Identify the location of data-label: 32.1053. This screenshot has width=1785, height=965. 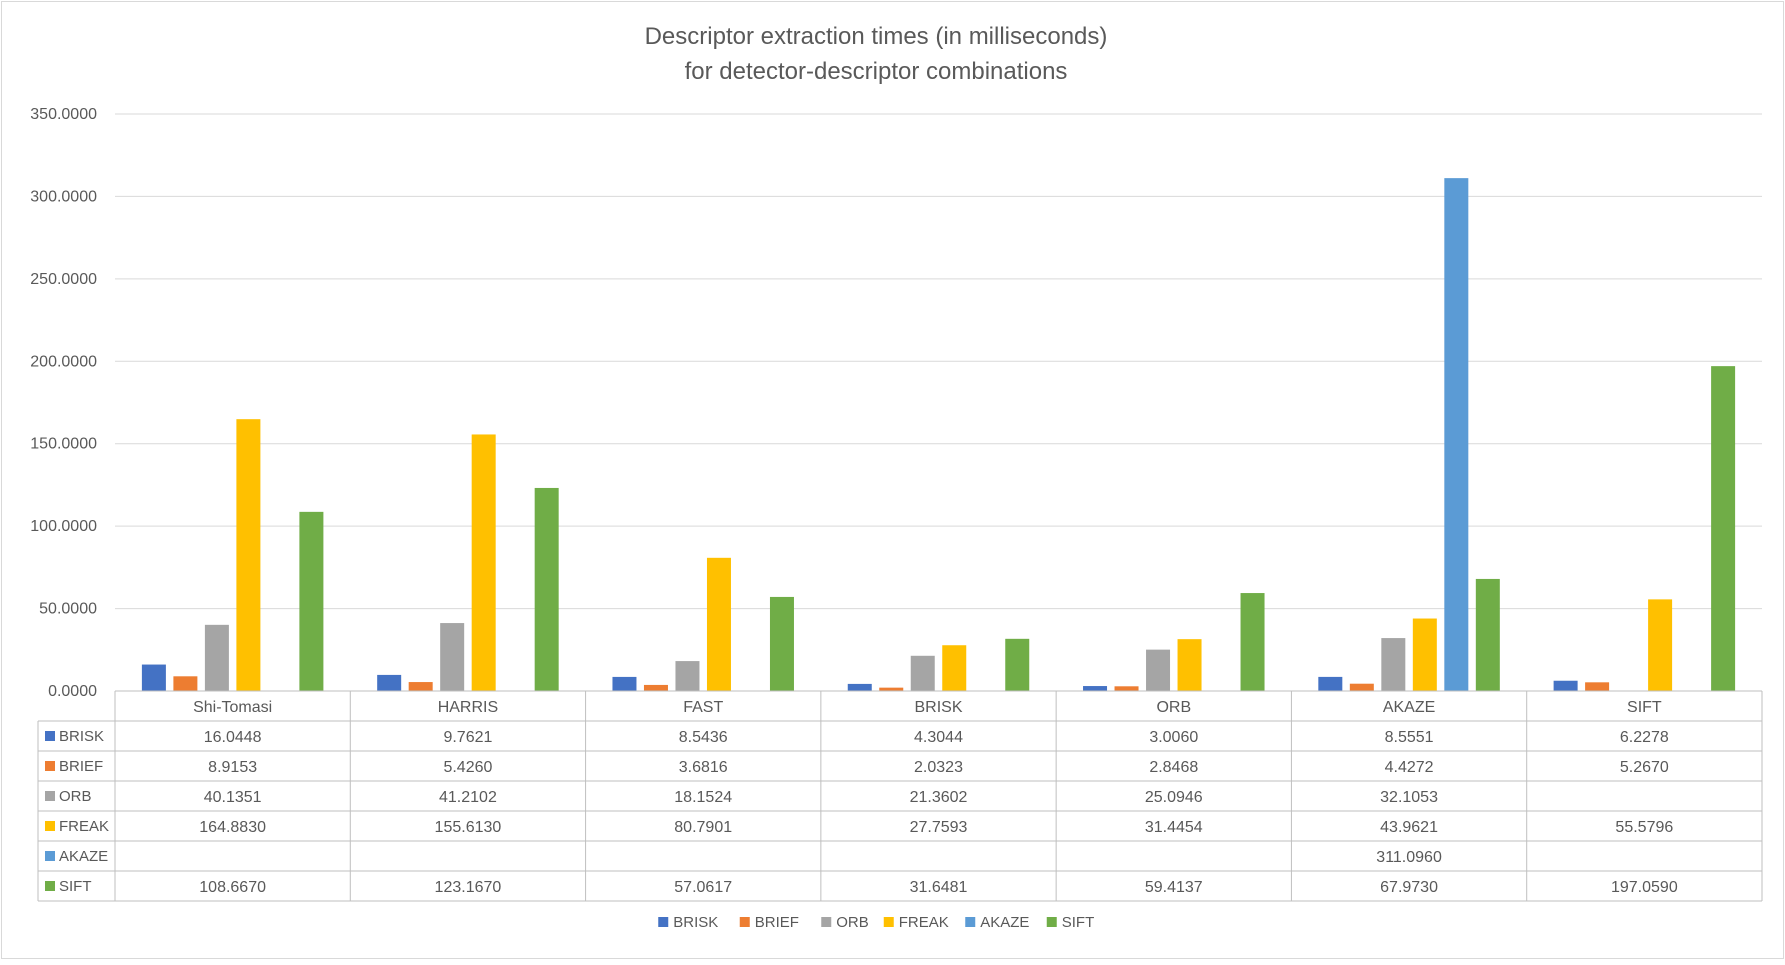
(1409, 797).